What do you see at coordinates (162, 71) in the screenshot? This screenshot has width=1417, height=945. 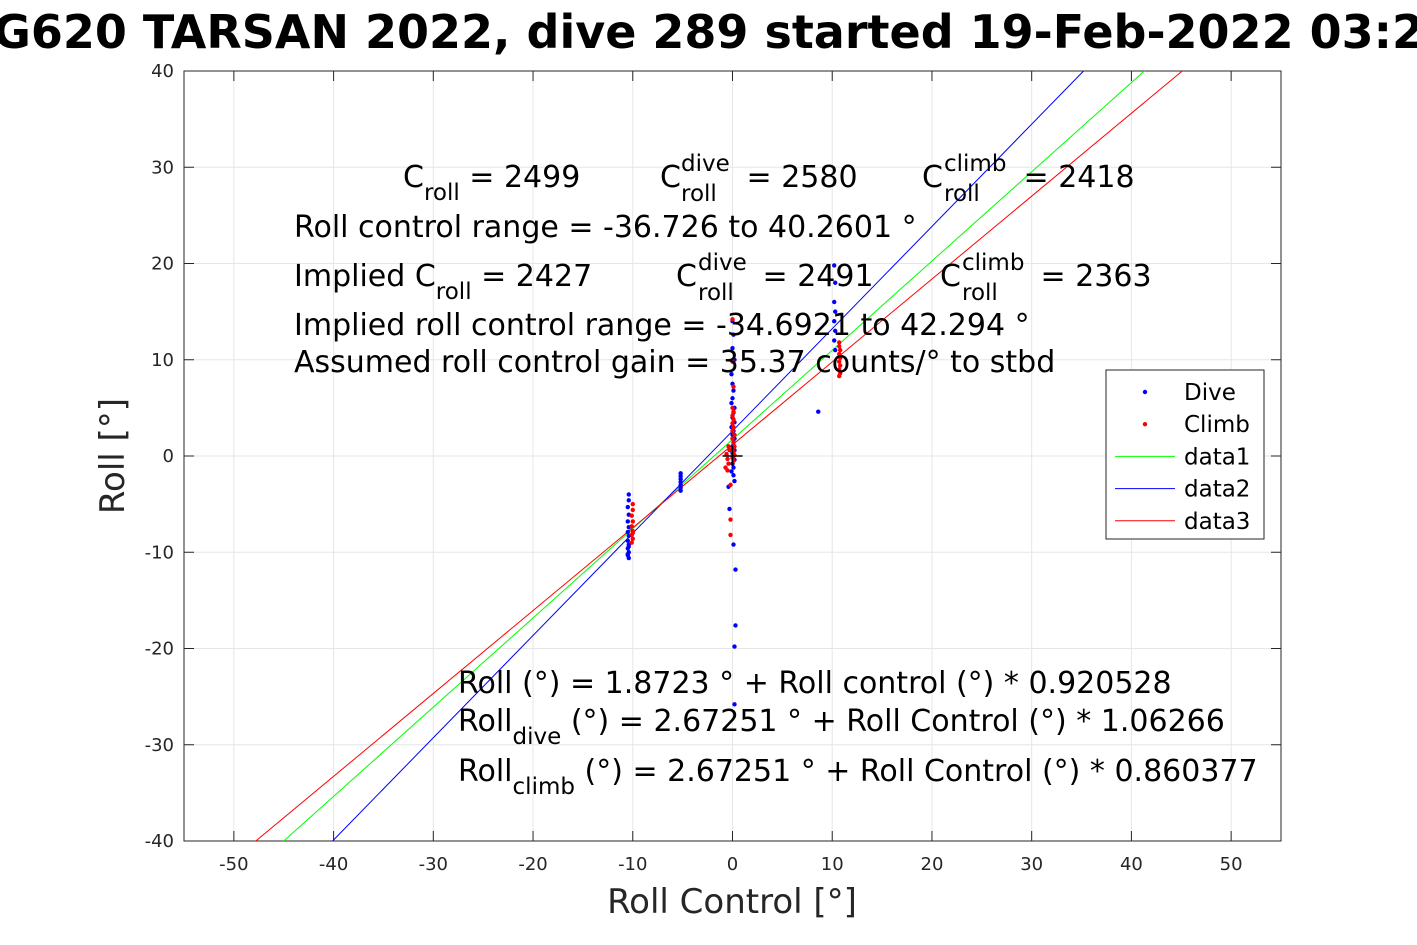 I see `y-tick-label: 40` at bounding box center [162, 71].